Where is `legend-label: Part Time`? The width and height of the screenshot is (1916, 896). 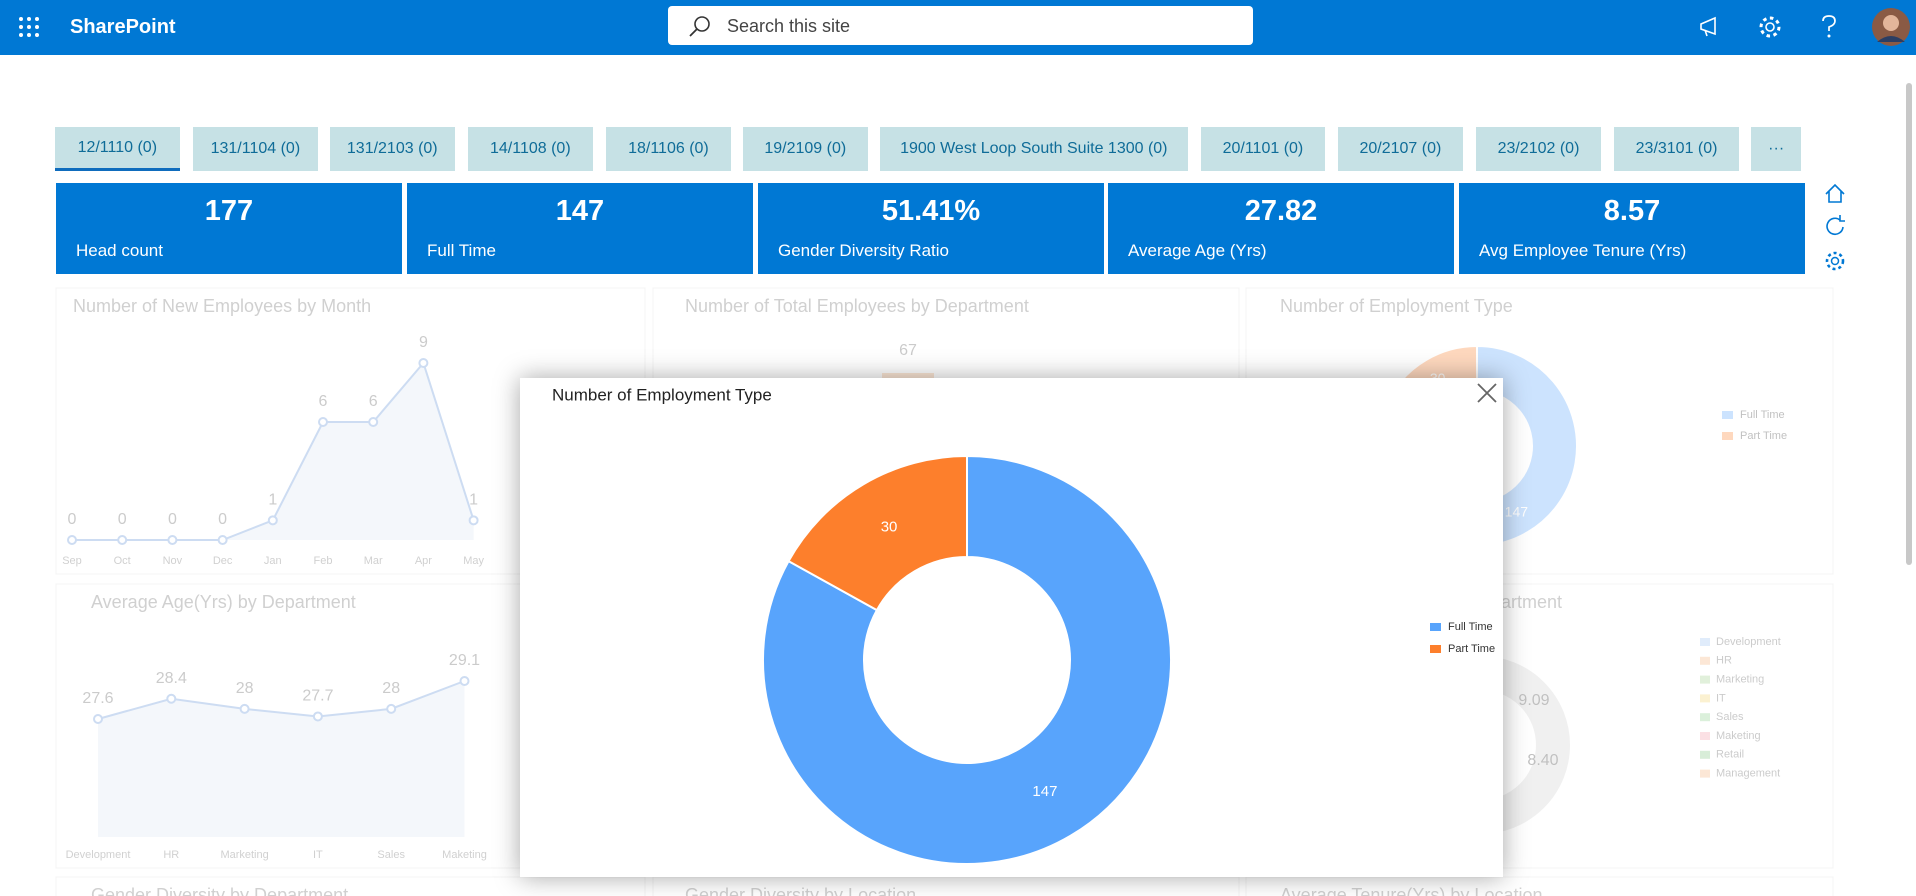 legend-label: Part Time is located at coordinates (1471, 649).